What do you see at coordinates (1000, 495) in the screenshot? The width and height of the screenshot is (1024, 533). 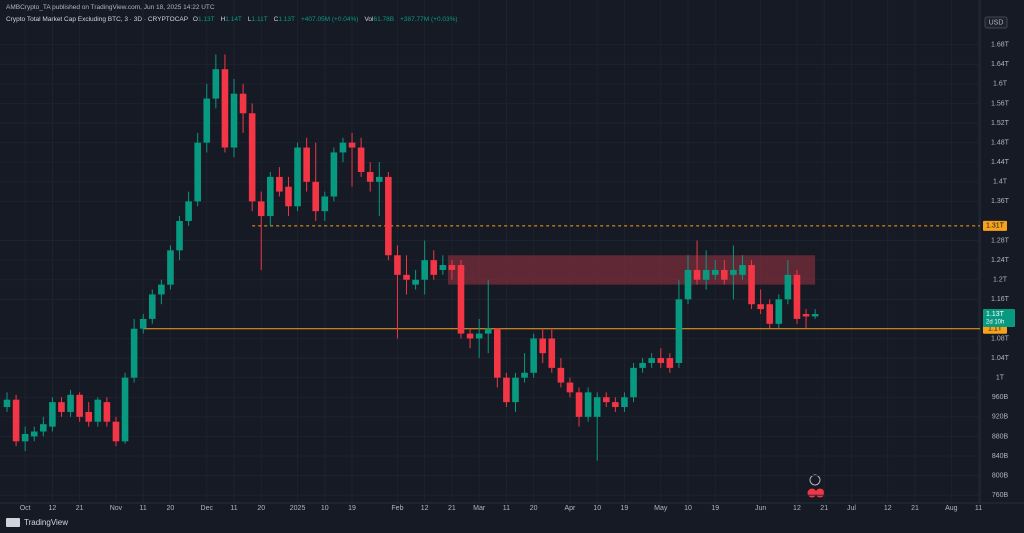 I see `y-tick-label: 760B` at bounding box center [1000, 495].